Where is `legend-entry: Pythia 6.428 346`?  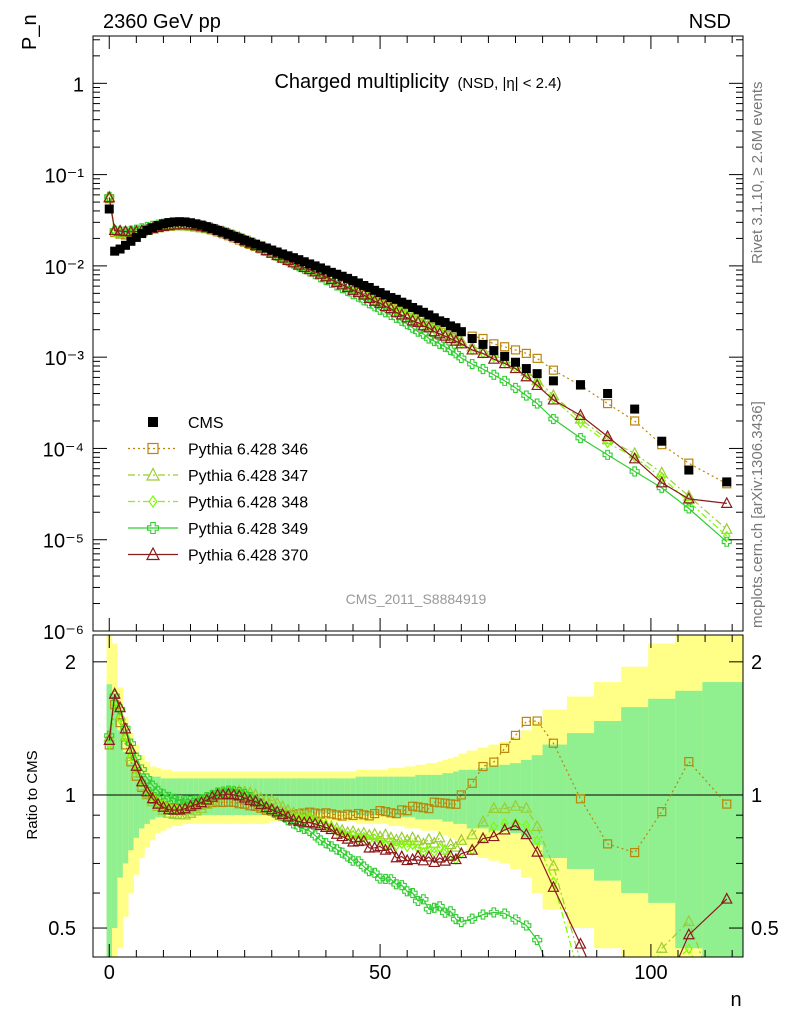
legend-entry: Pythia 6.428 346 is located at coordinates (248, 450).